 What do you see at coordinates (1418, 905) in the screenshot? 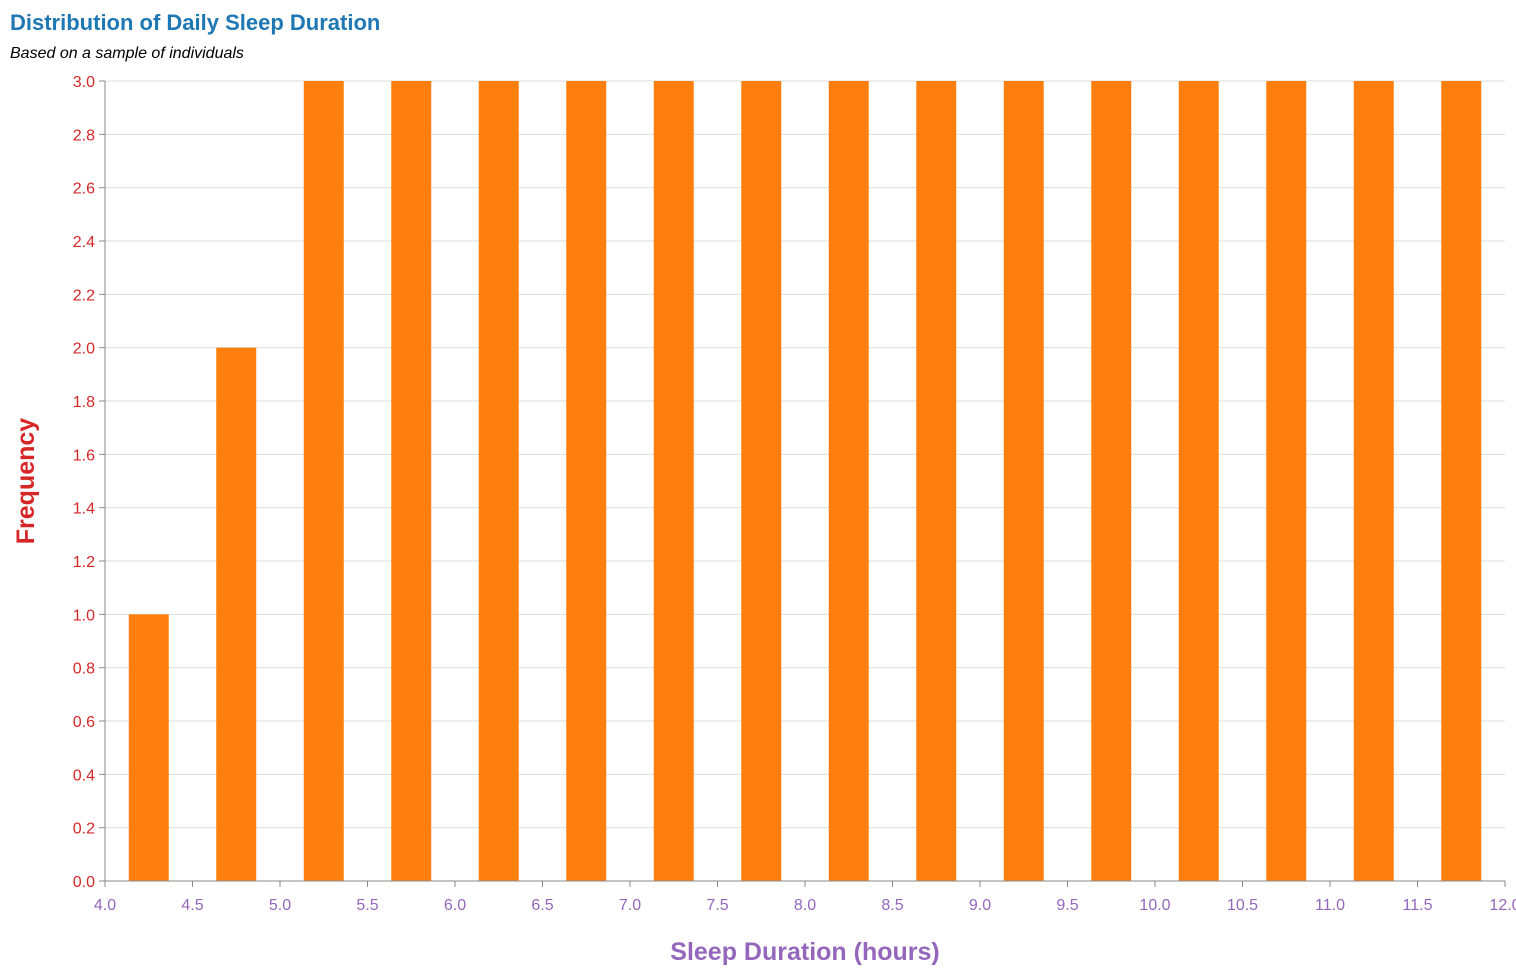
I see `x-tick-label: 11.5` at bounding box center [1418, 905].